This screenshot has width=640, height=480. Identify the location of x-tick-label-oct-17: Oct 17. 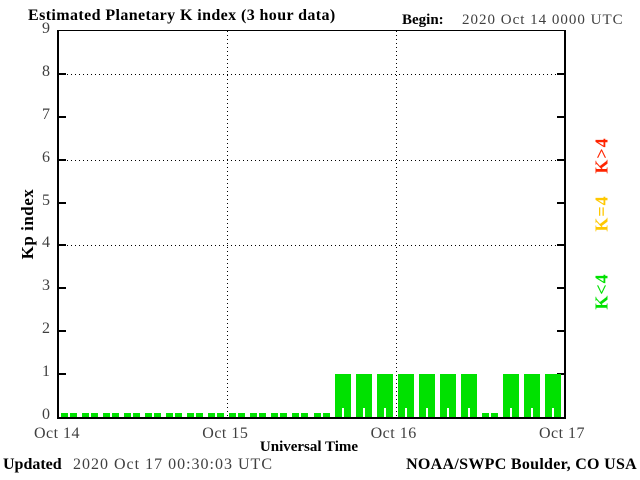
(562, 433).